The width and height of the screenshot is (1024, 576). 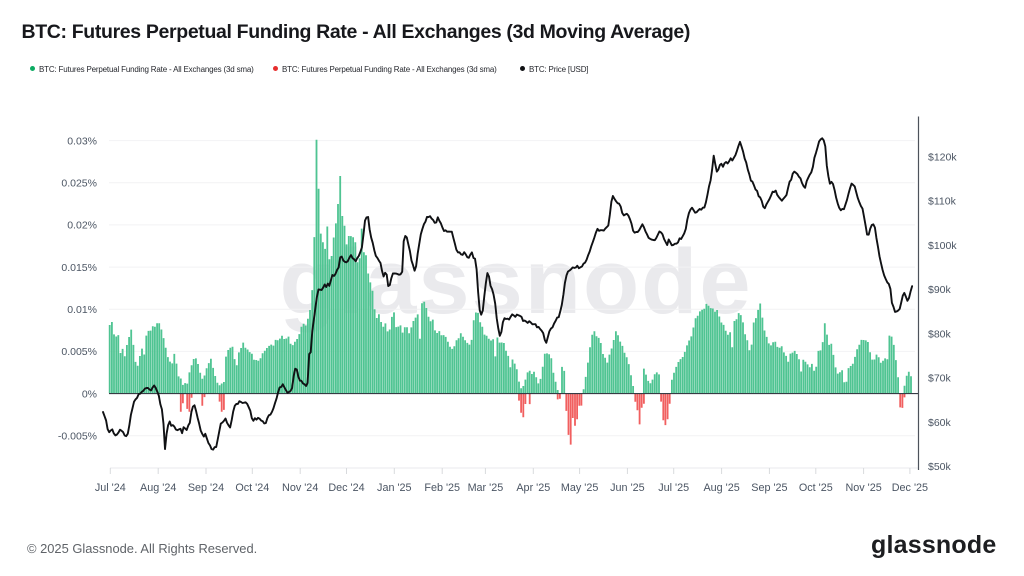 I want to click on svg-text: $70k, so click(x=940, y=379).